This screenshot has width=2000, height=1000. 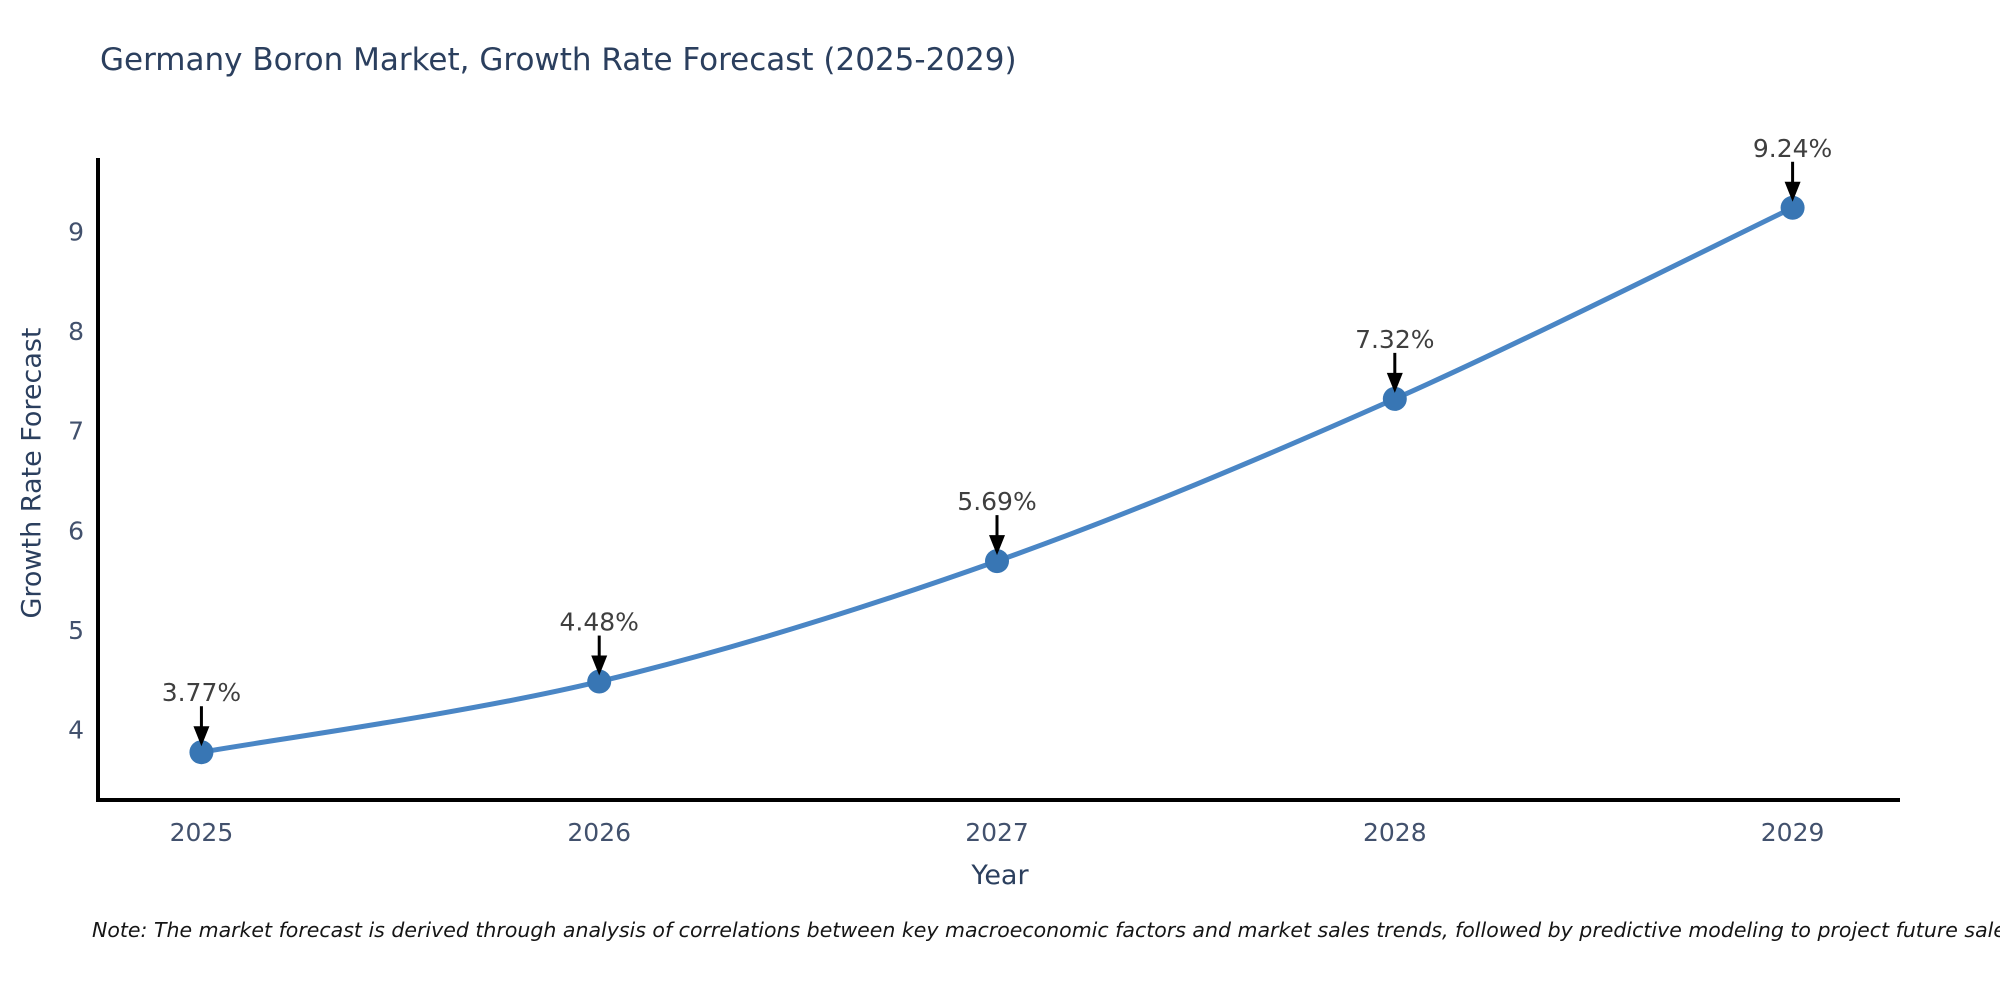 What do you see at coordinates (76, 530) in the screenshot?
I see `y-tick-label: 6` at bounding box center [76, 530].